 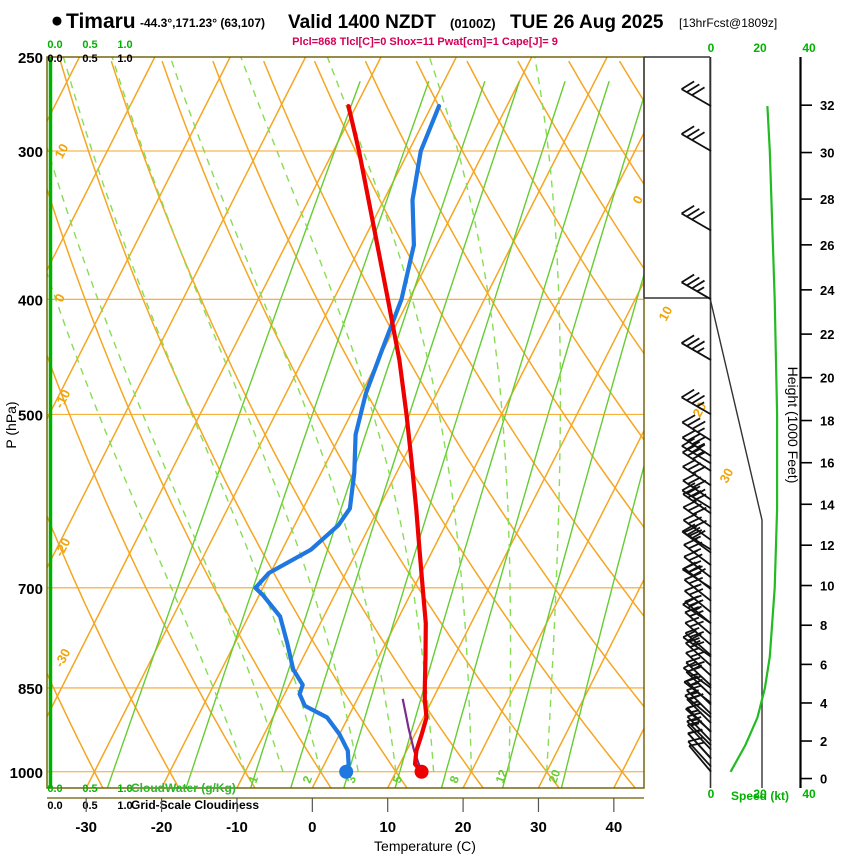 I want to click on height-tick: 14, so click(x=827, y=504).